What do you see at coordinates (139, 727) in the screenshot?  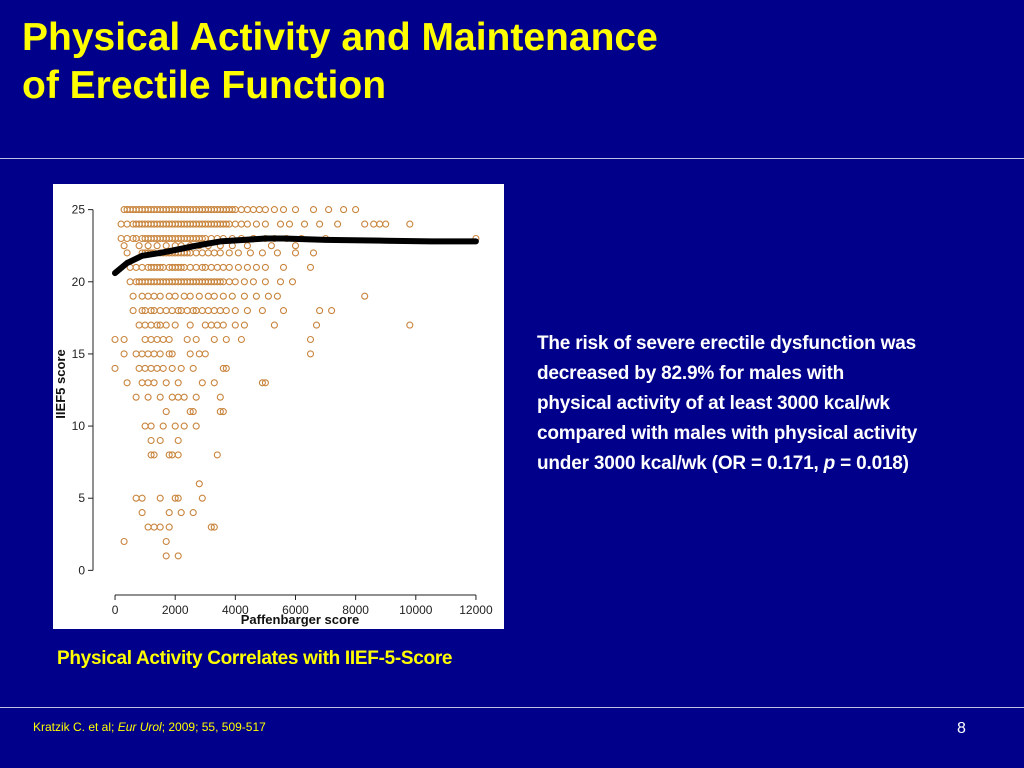 I see `citation-journal: Eur Urol` at bounding box center [139, 727].